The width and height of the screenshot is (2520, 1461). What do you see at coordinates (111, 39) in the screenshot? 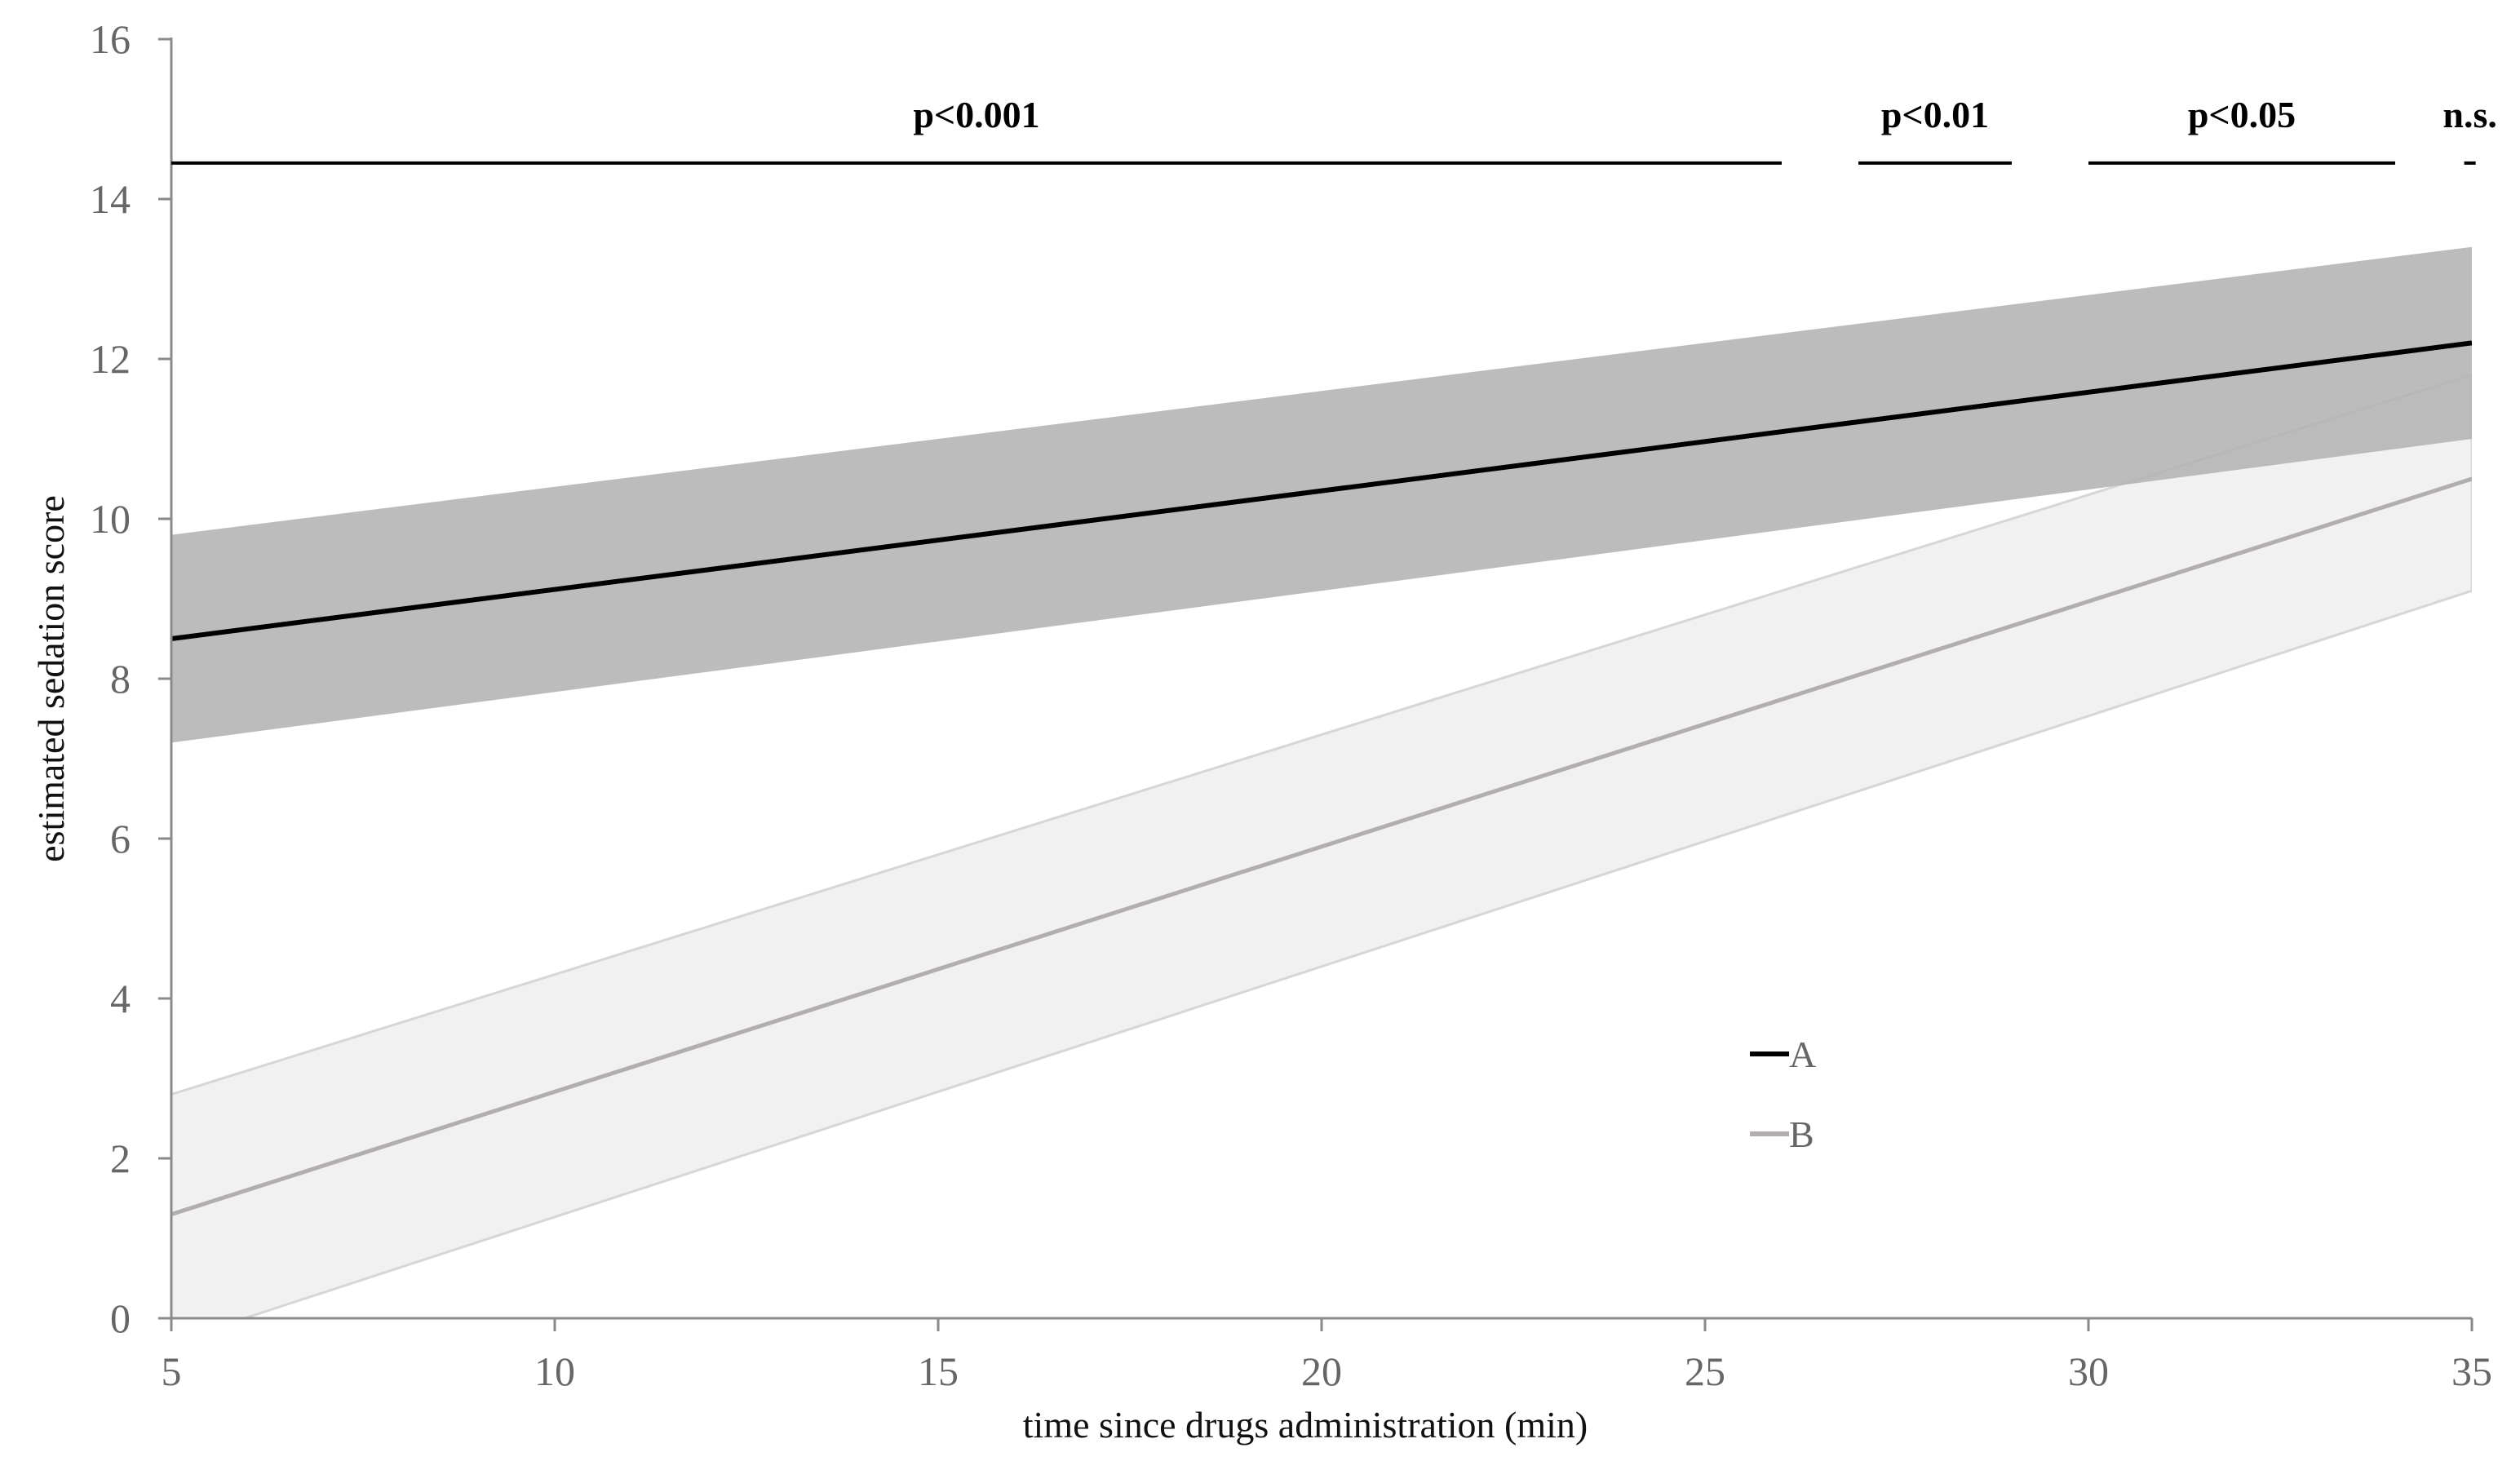
I see `y-tick-label: 16` at bounding box center [111, 39].